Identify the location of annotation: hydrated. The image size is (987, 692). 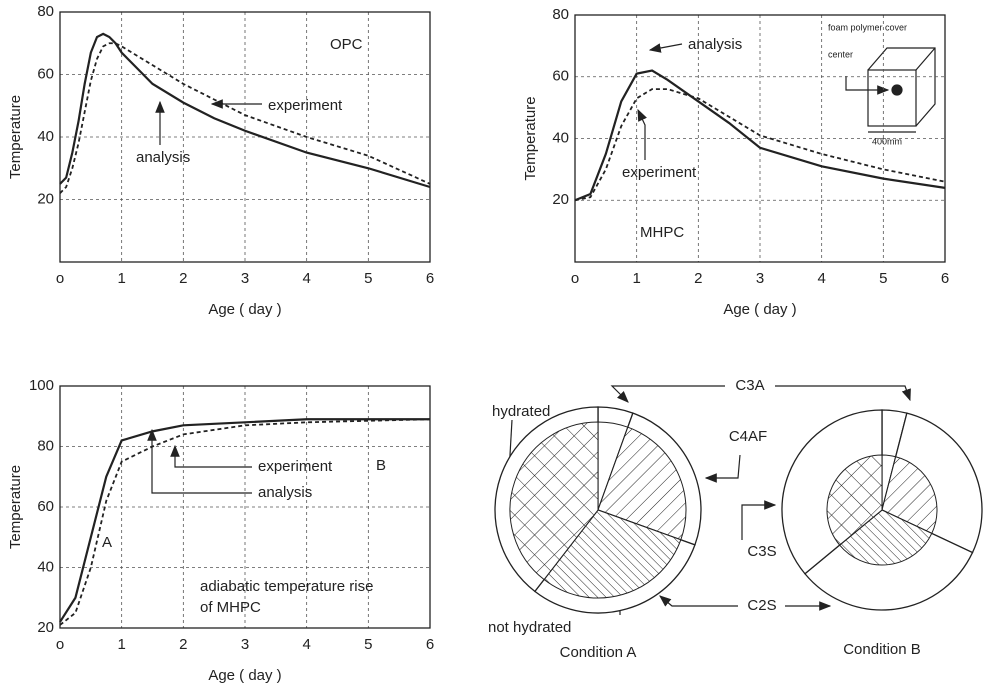
(521, 411).